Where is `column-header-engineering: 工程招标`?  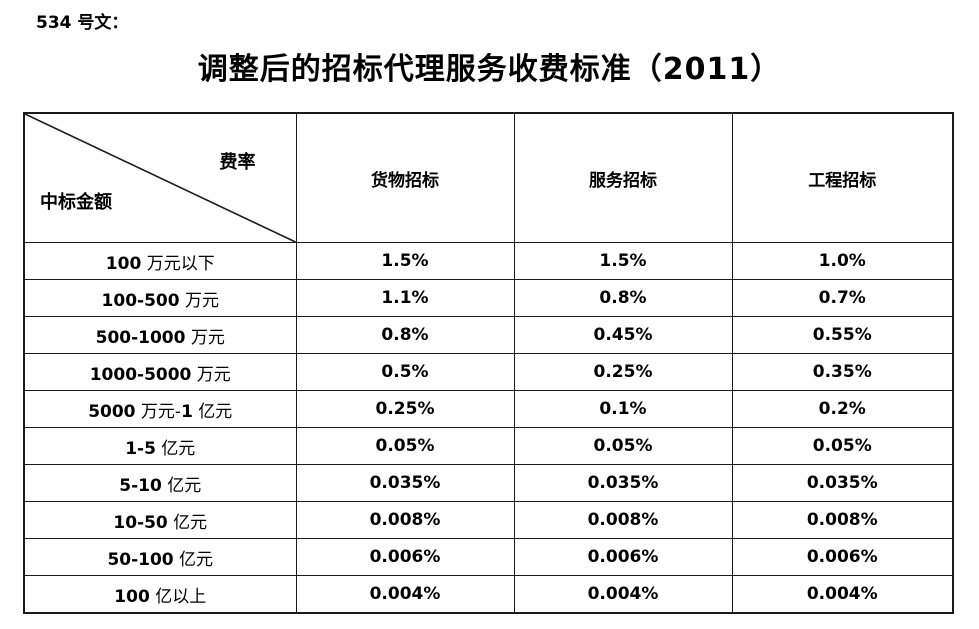 column-header-engineering: 工程招标 is located at coordinates (842, 177).